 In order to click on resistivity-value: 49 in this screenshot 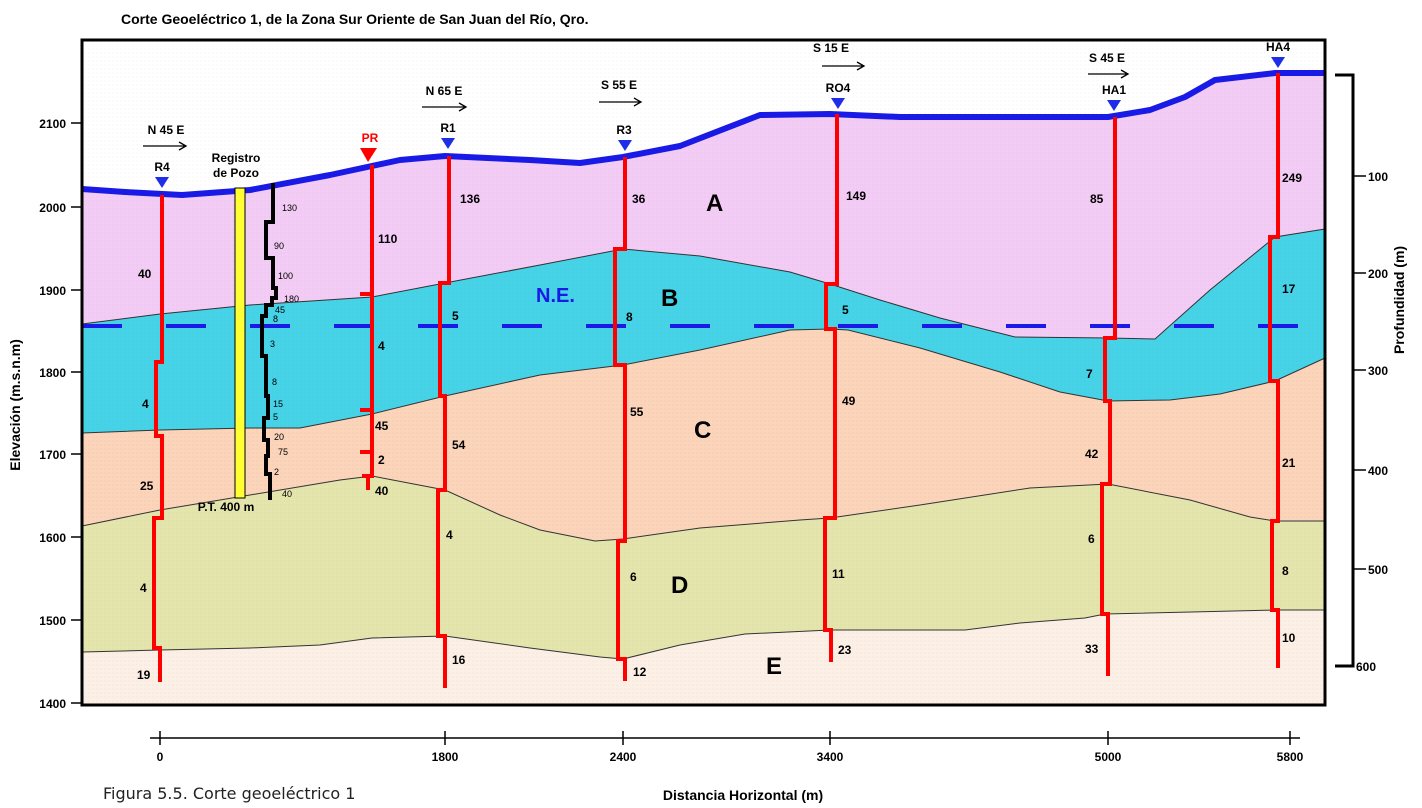, I will do `click(849, 401)`.